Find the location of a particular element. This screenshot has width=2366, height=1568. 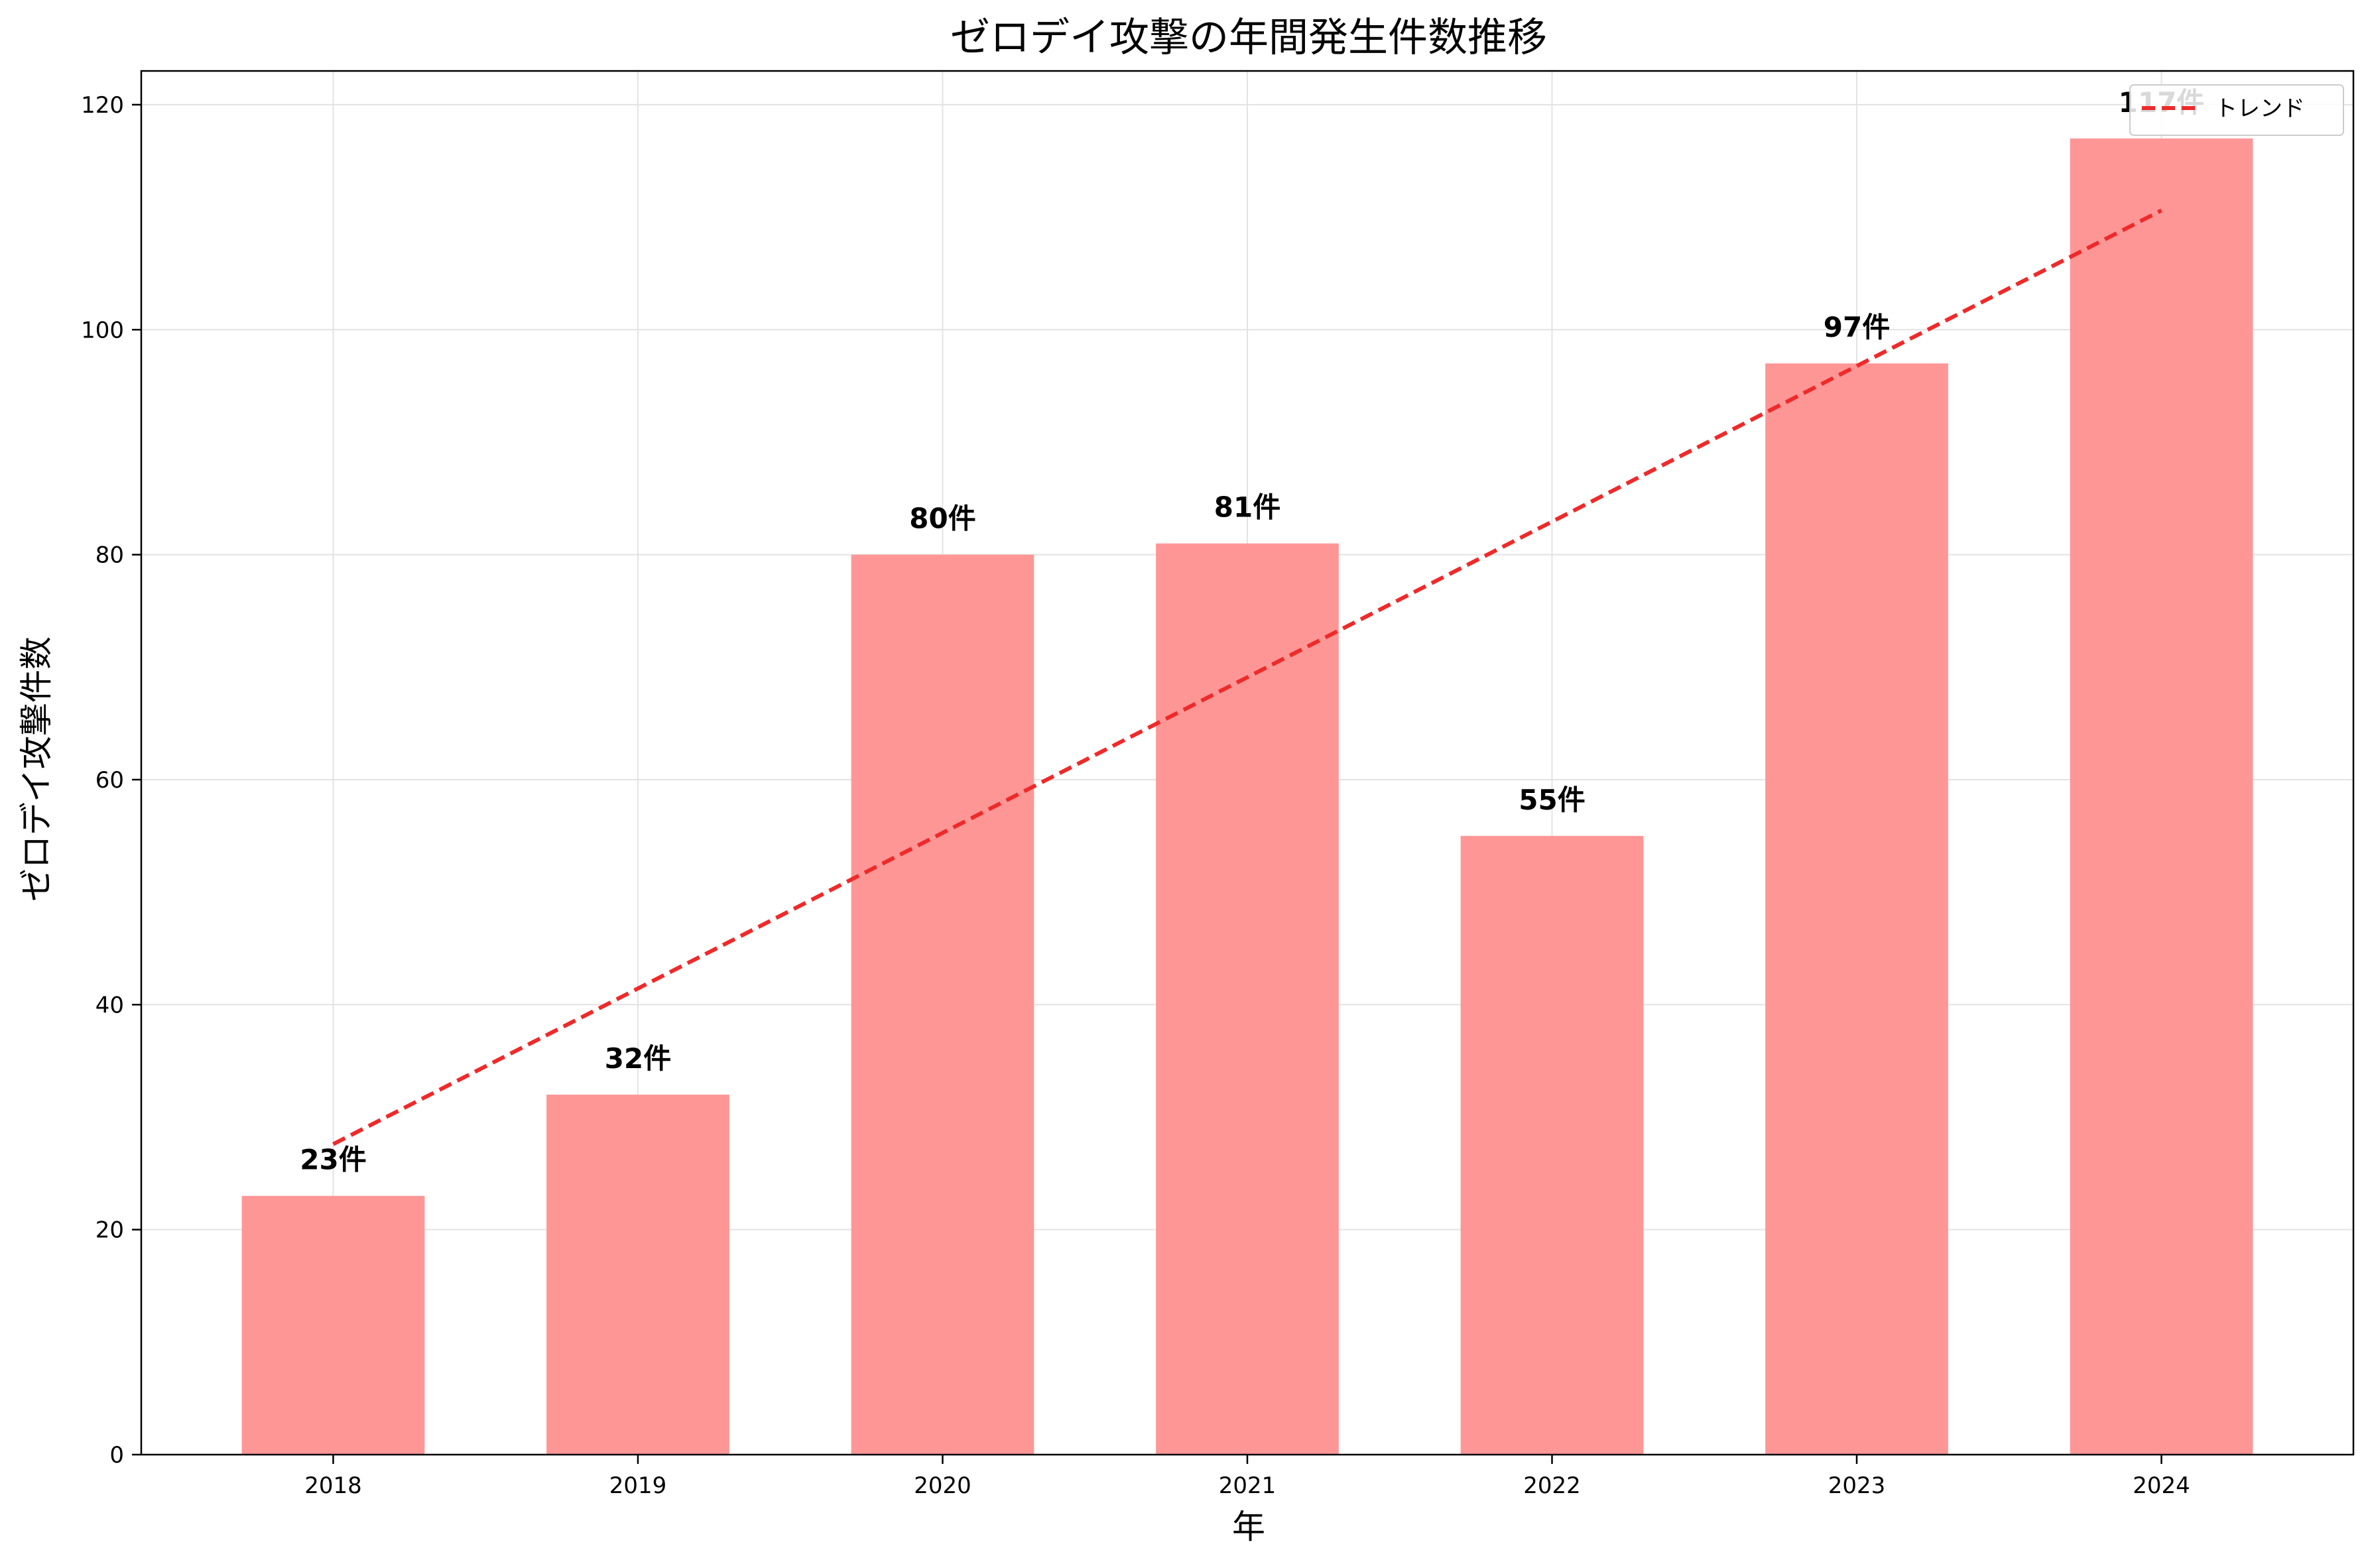

legend-trend-label: トレンド is located at coordinates (2260, 108).